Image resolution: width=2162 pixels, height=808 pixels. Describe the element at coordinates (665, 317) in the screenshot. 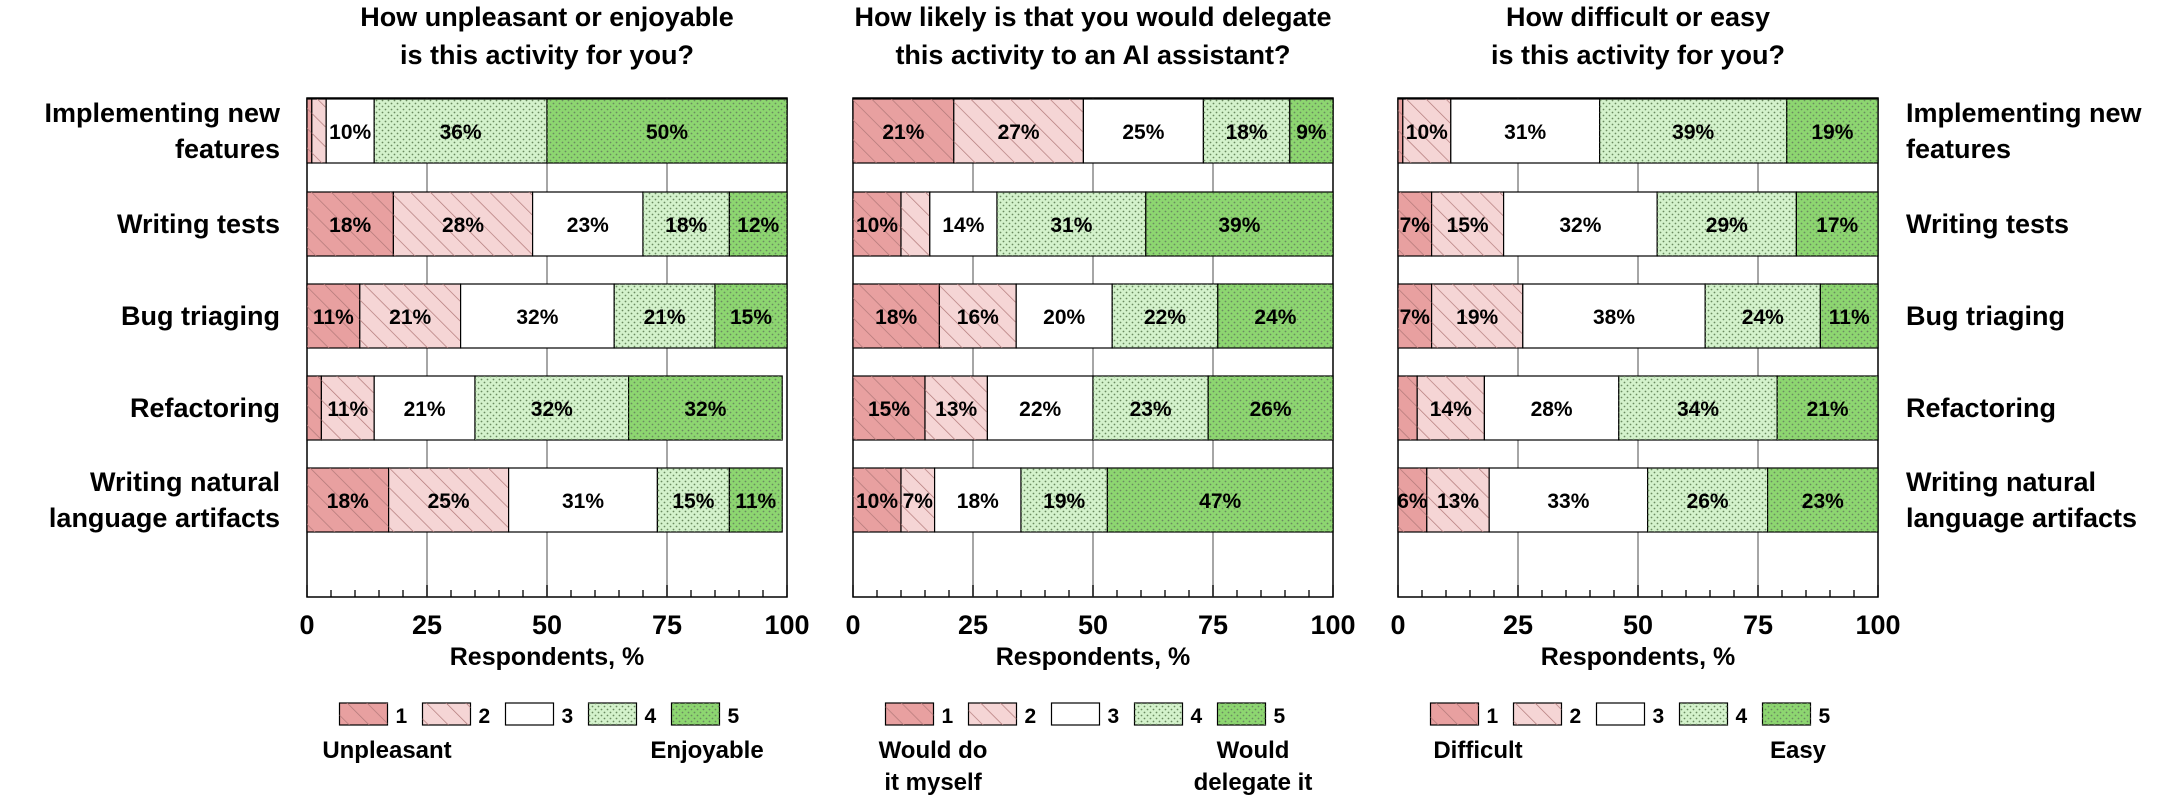

I see `data-label: 21%` at that location.